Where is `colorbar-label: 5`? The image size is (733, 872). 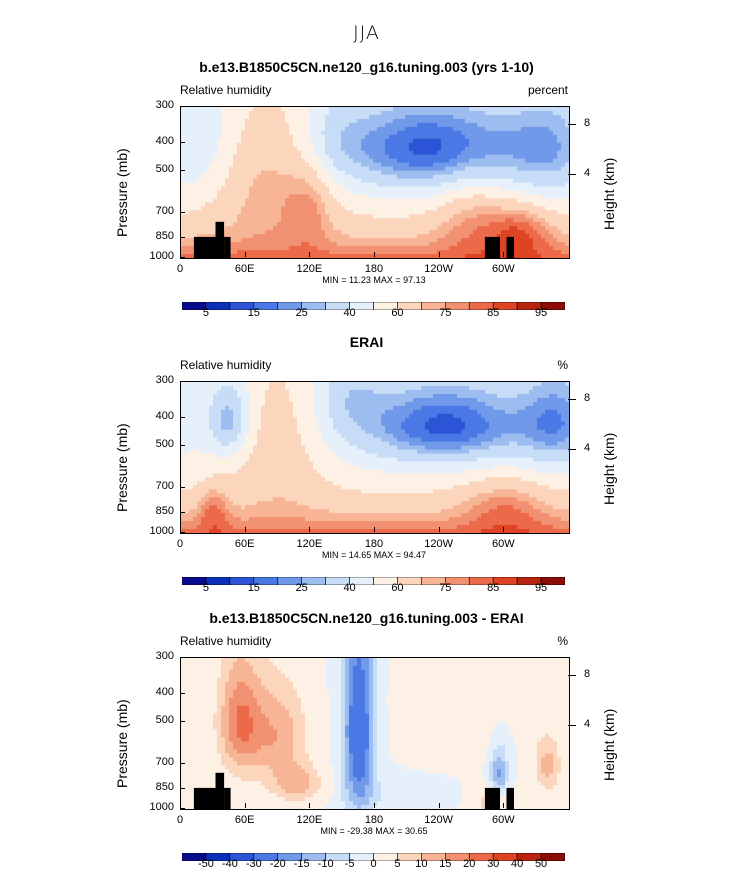 colorbar-label: 5 is located at coordinates (205, 313).